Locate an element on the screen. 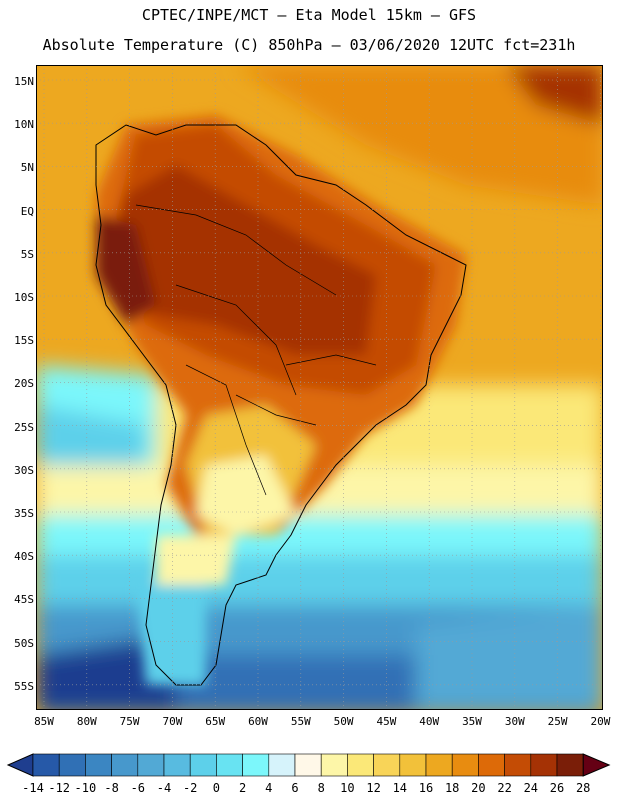 This screenshot has height=800, width=618. colorbar-min-arrow is located at coordinates (20, 765).